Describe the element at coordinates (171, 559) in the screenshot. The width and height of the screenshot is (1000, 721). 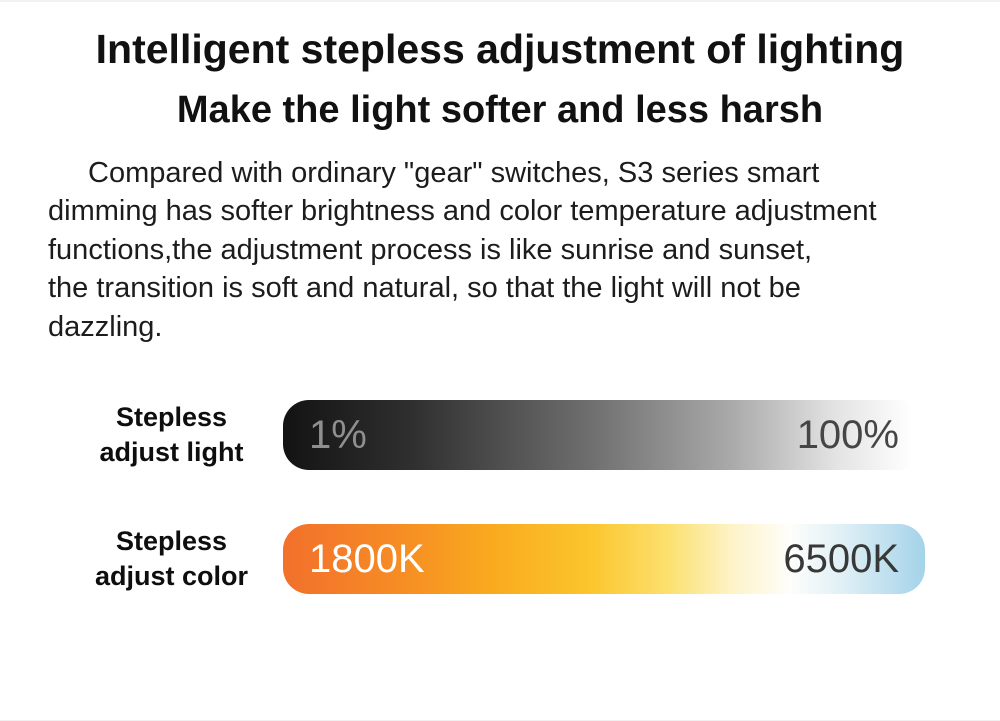
I see `stepless-color-label: Stepless adjust color` at that location.